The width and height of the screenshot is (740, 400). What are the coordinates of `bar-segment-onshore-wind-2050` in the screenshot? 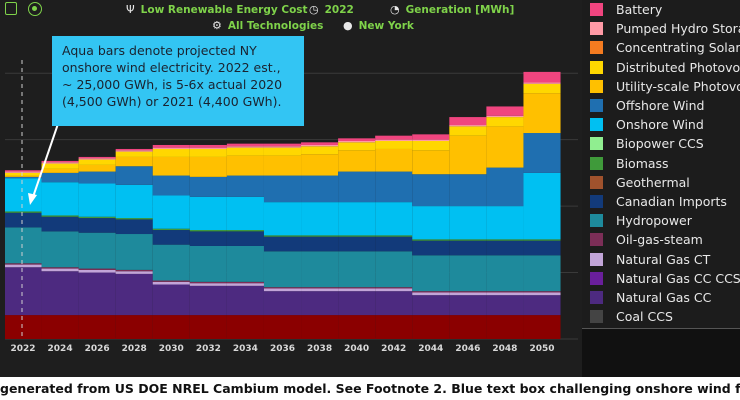 It's located at (542, 206).